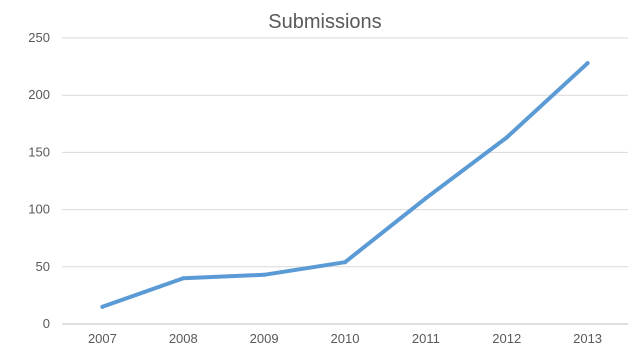 The width and height of the screenshot is (638, 348). I want to click on x-tick-label: 2007, so click(102, 338).